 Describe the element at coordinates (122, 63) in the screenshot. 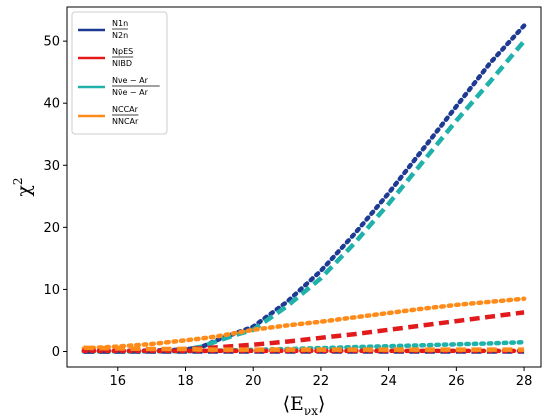

I see `legend-label-bottom-2: NIBD` at that location.